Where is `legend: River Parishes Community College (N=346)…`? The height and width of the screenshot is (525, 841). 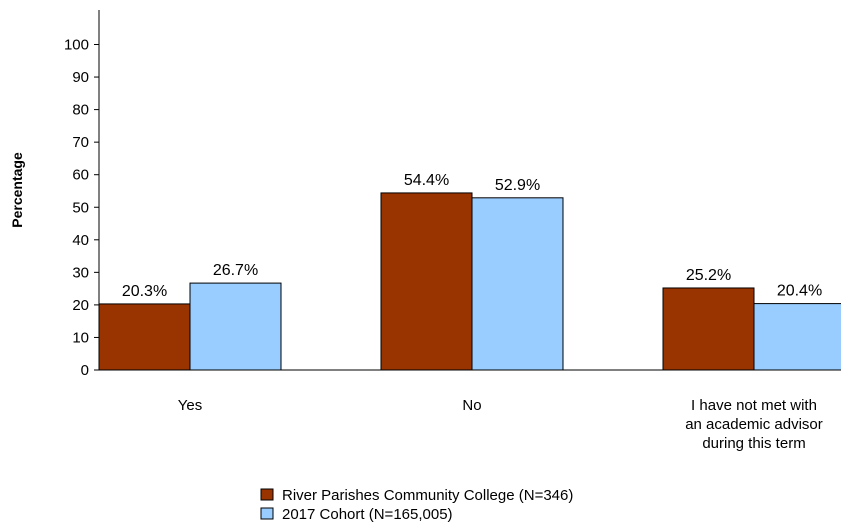
legend: River Parishes Community College (N=346)… is located at coordinates (416, 505).